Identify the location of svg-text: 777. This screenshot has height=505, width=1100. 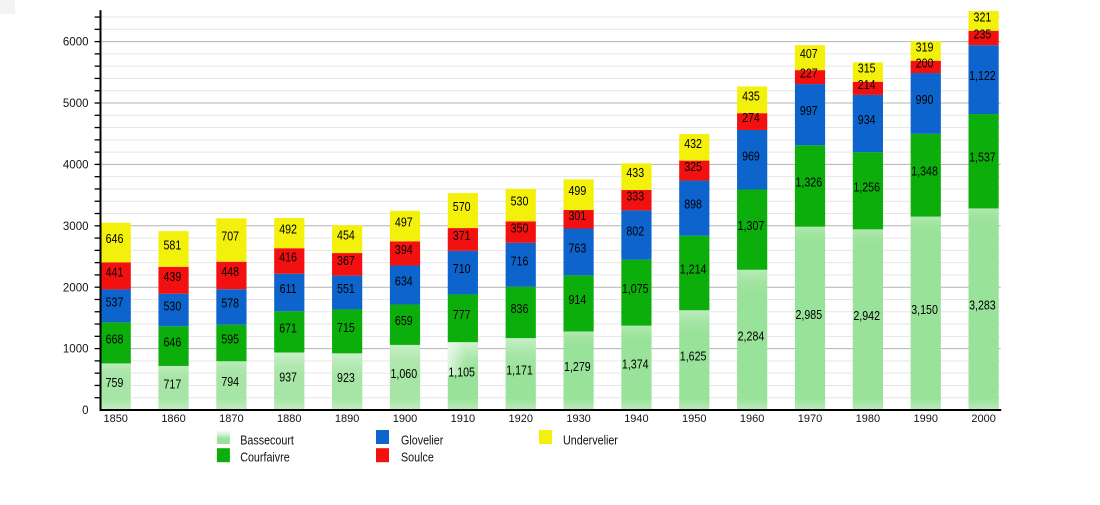
(462, 314).